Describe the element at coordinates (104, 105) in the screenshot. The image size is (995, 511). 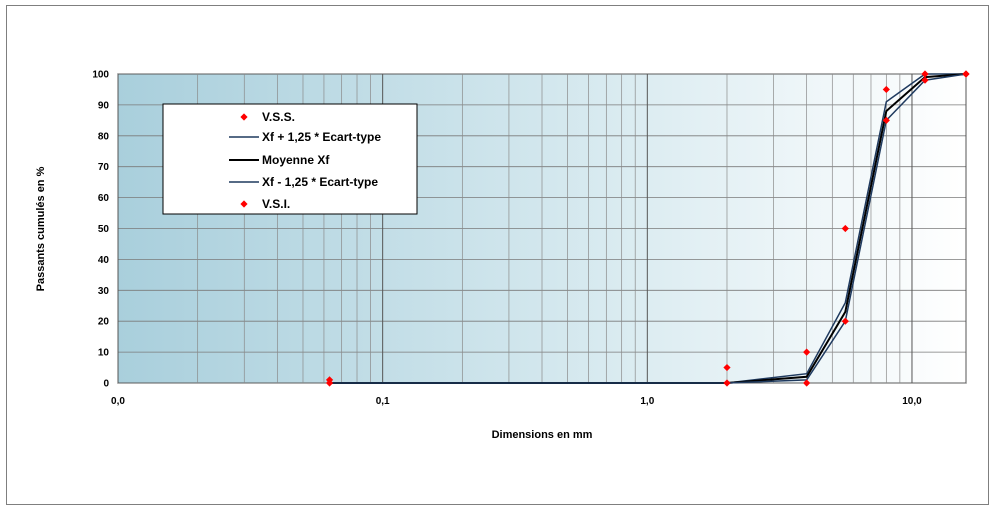
I see `y-tick-label: 90` at that location.